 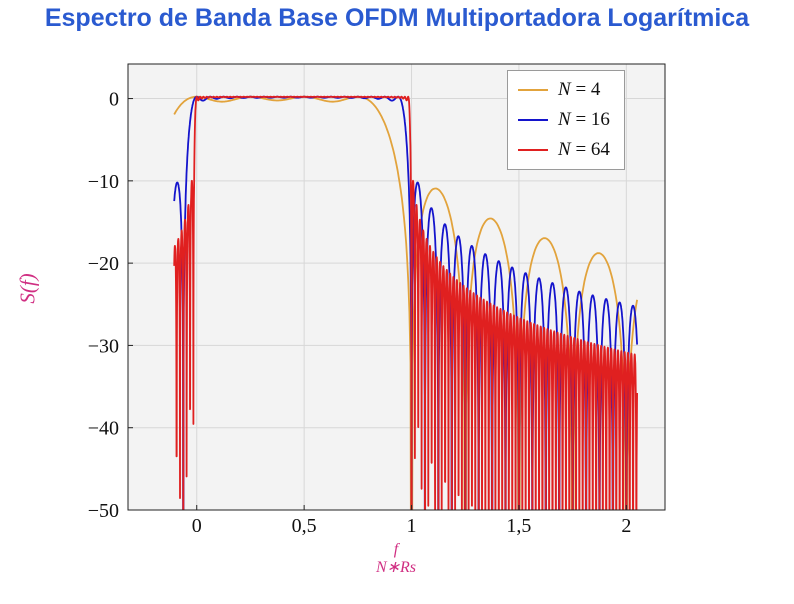 What do you see at coordinates (579, 89) in the screenshot?
I see `legend-label: N = 4` at bounding box center [579, 89].